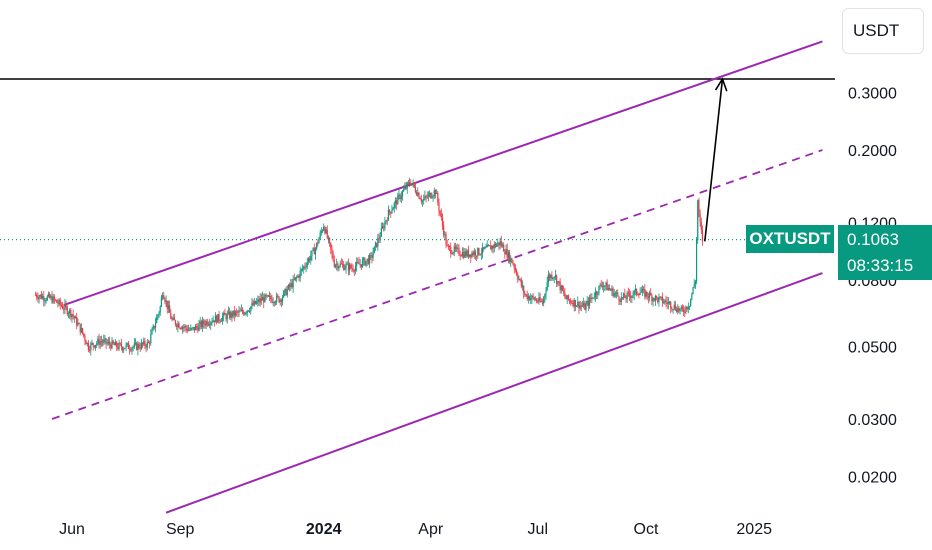  I want to click on y-tick-label: 0.0500, so click(872, 348).